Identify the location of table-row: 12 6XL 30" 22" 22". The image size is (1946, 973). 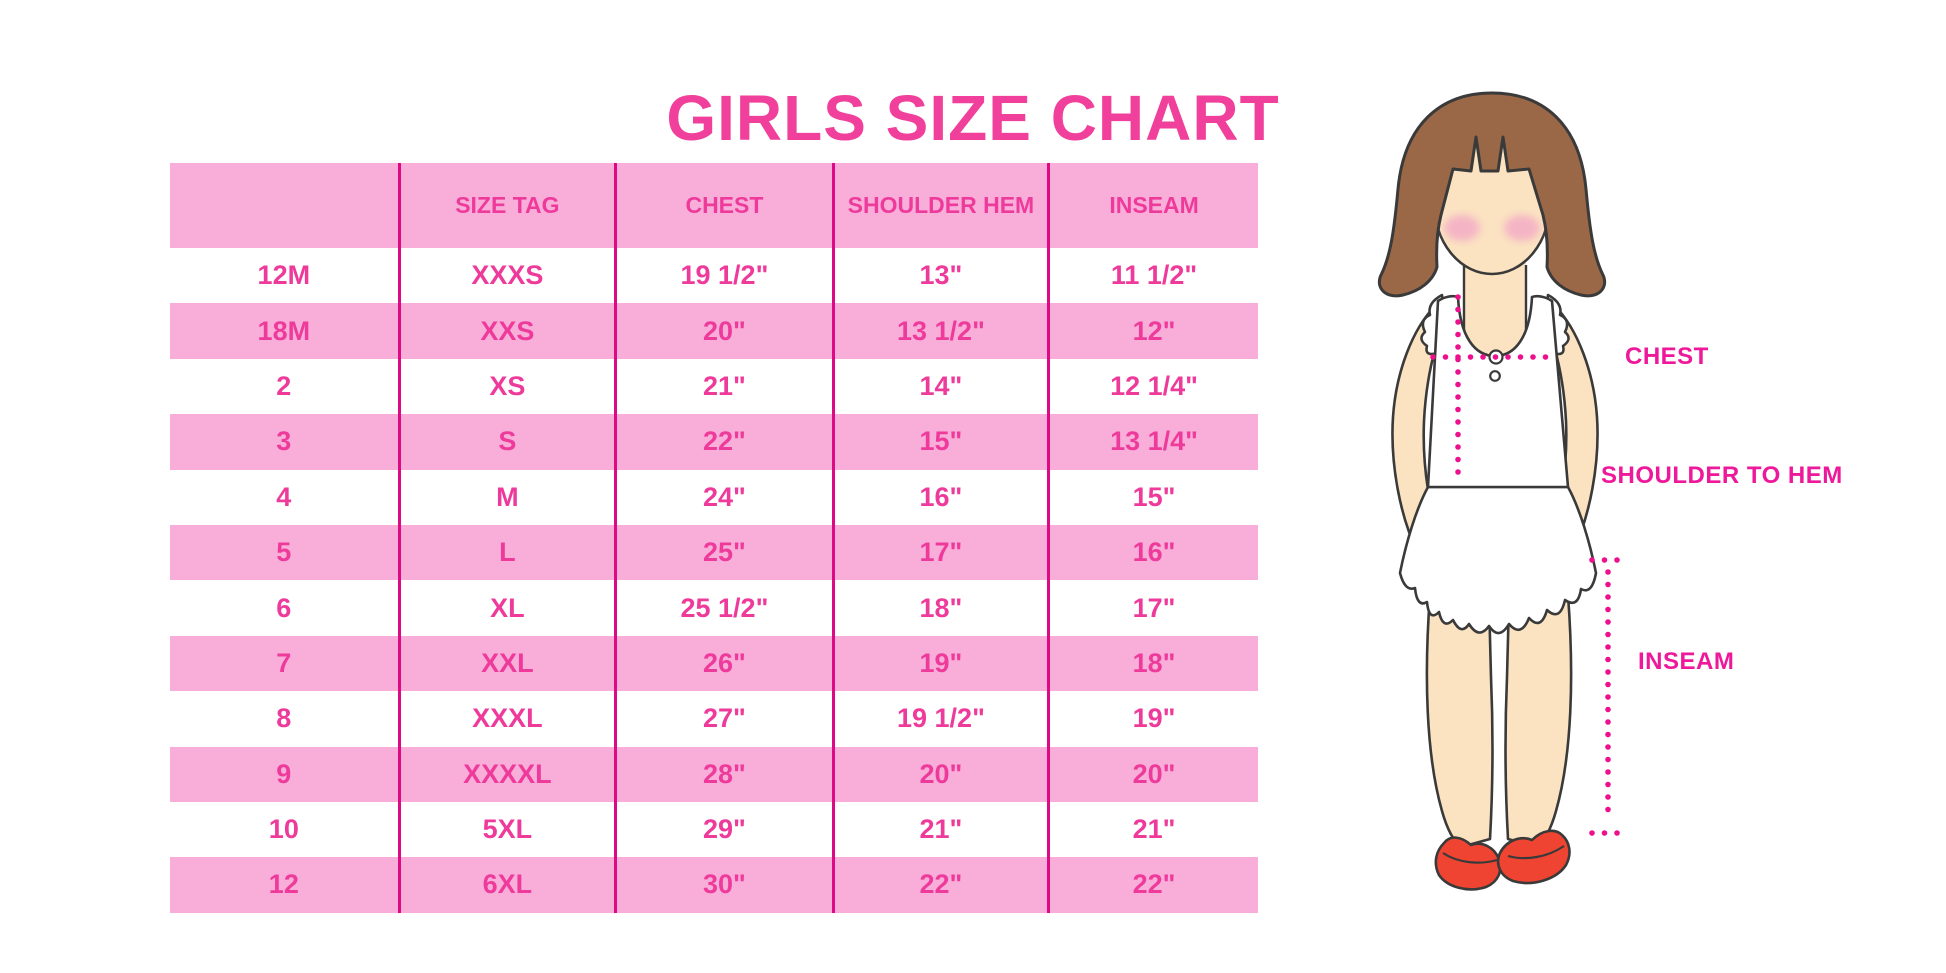
(714, 885).